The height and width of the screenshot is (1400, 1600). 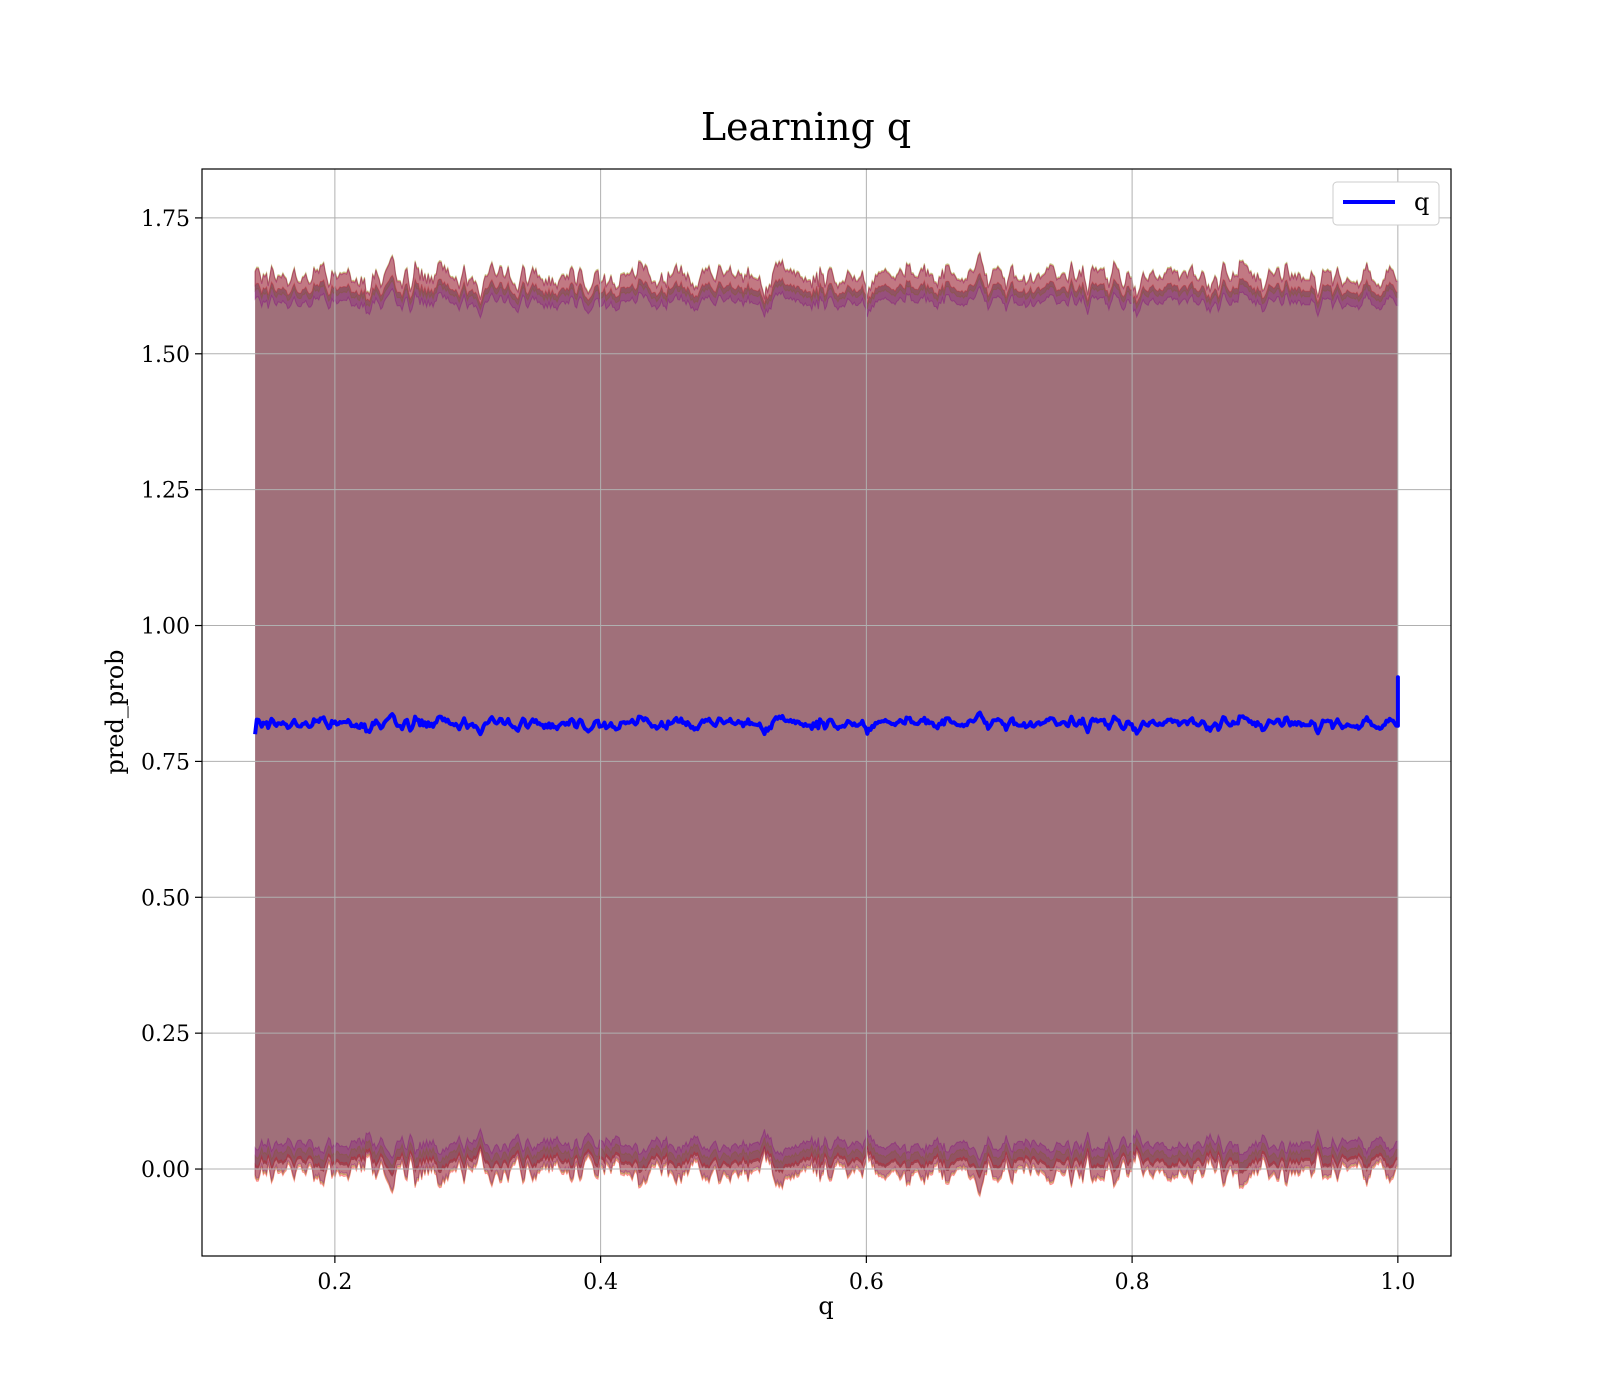 I want to click on y-tick-label-6: 1.50, so click(x=165, y=355).